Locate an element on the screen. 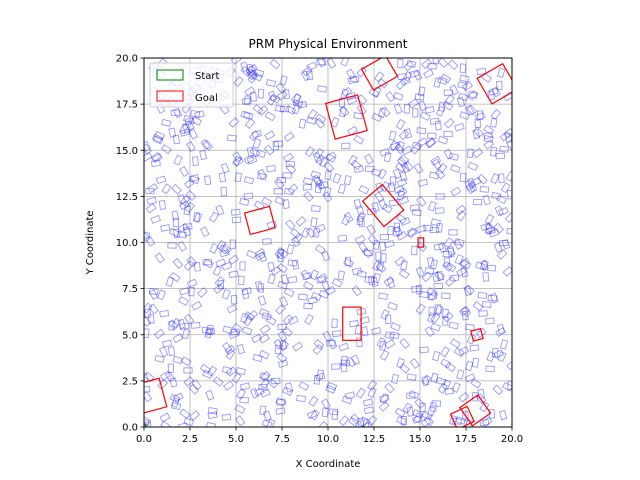 The width and height of the screenshot is (640, 480). x-axis-label: X Coordinate is located at coordinates (328, 464).